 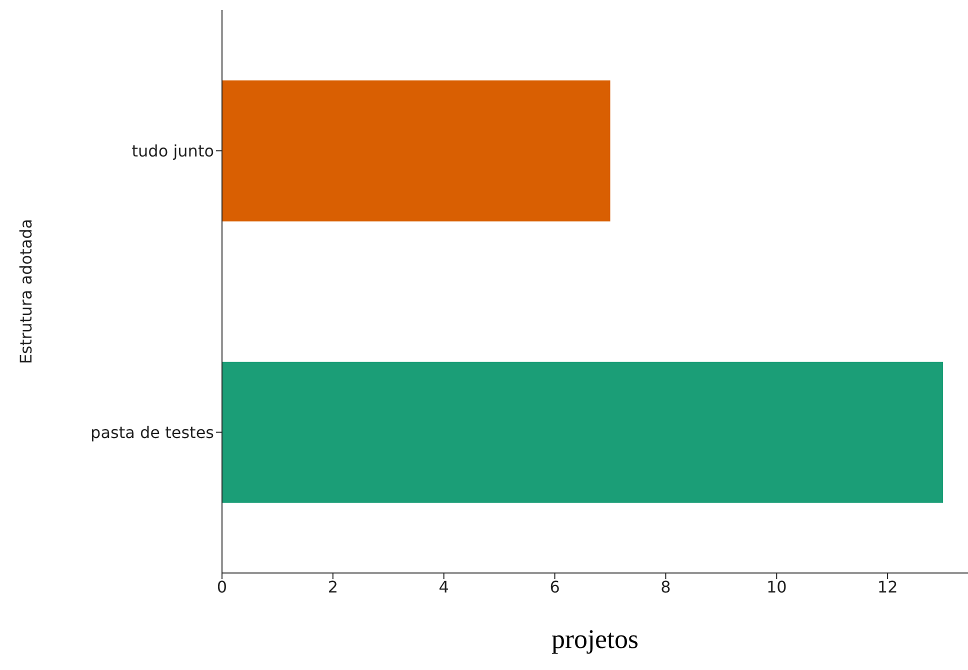 What do you see at coordinates (152, 432) in the screenshot?
I see `y-tick-label: pasta de testes` at bounding box center [152, 432].